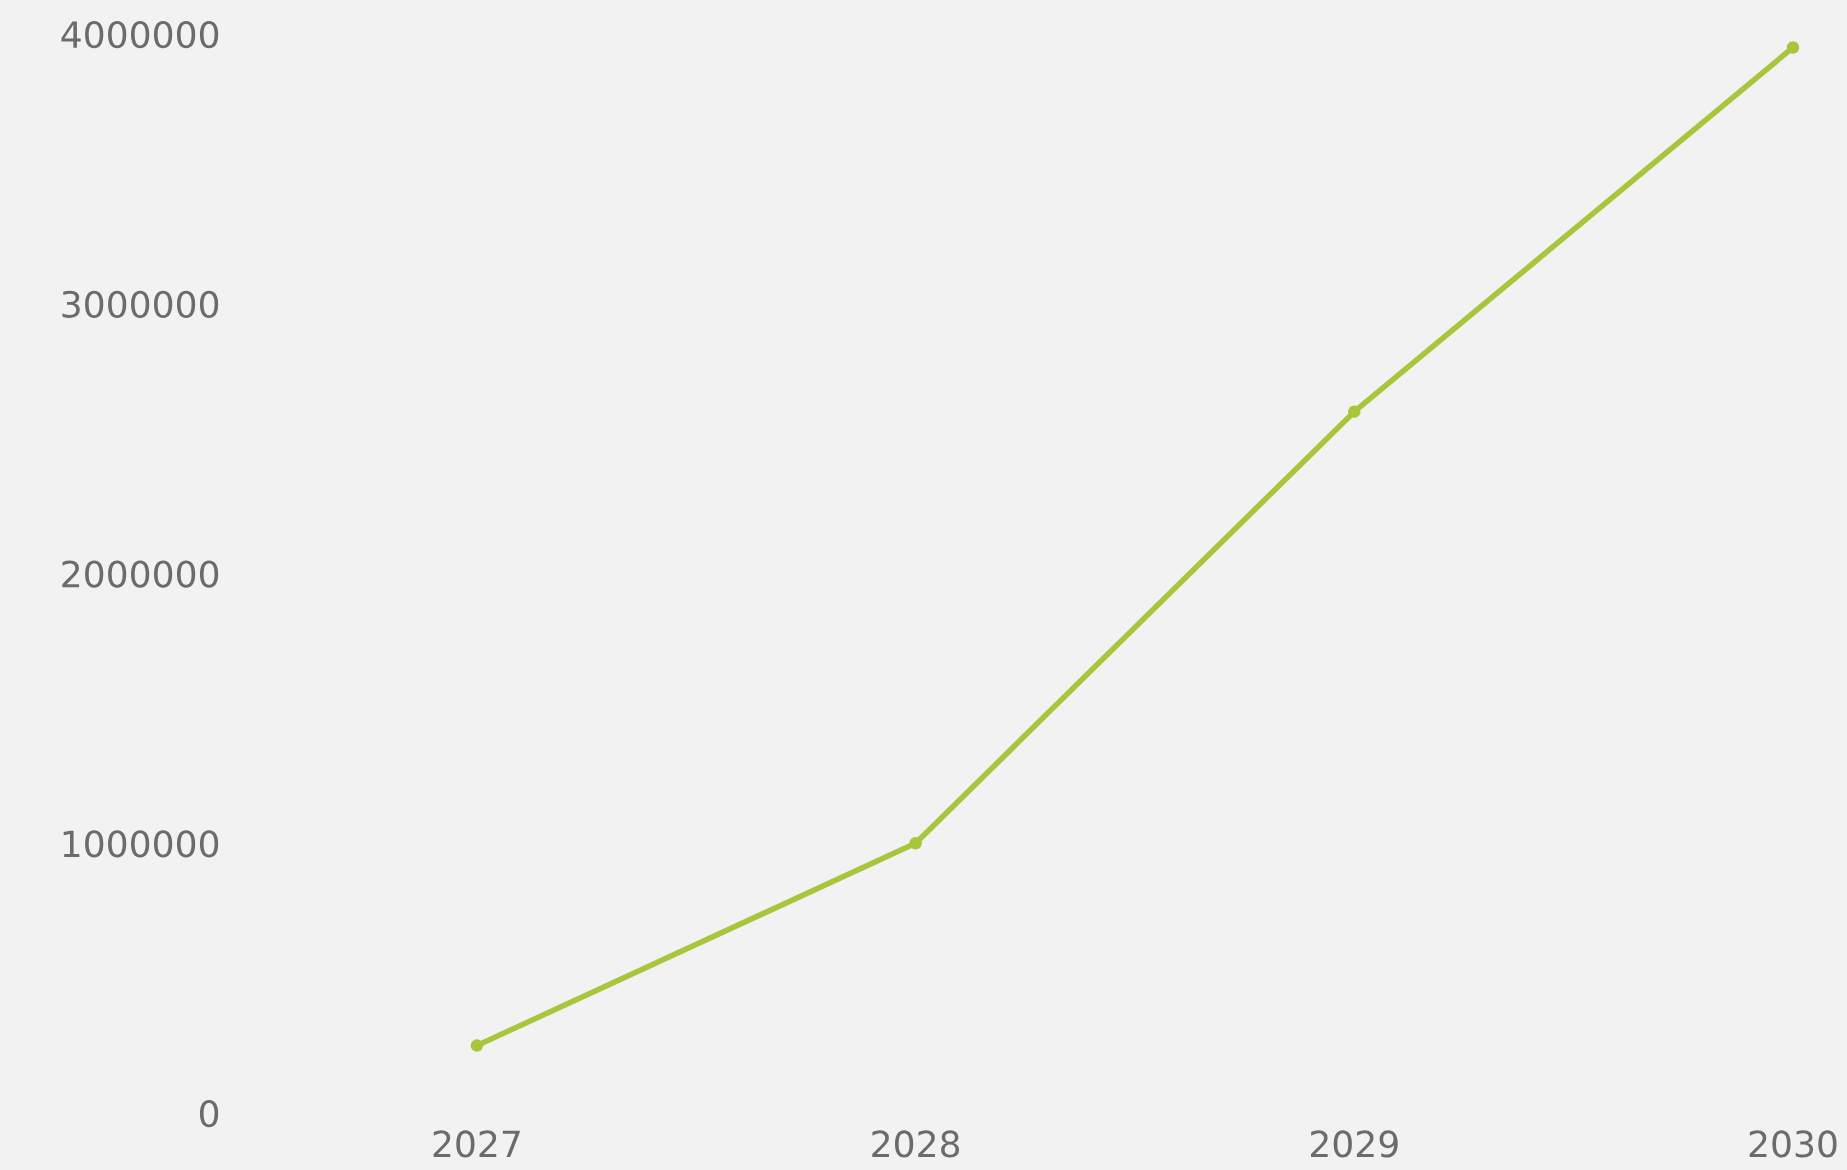  I want to click on y-tick-label: 3000000, so click(140, 304).